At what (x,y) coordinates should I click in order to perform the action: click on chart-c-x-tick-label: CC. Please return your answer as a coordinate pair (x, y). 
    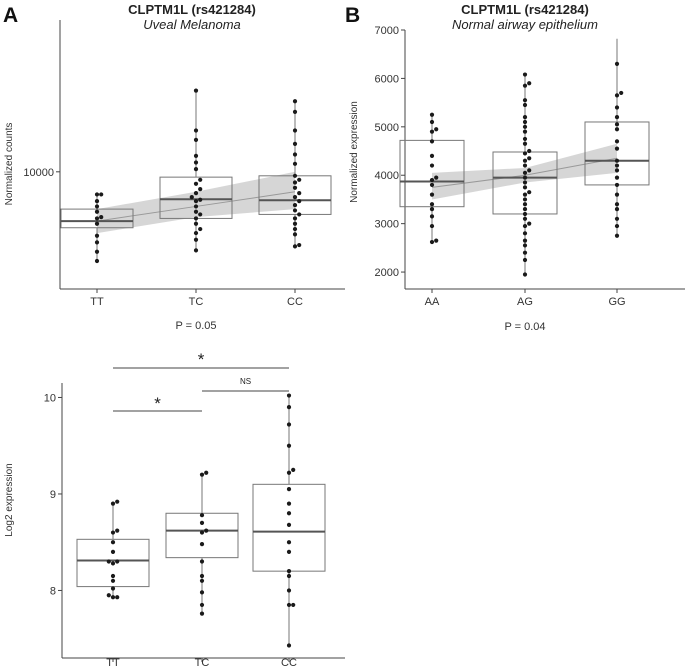
    Looking at the image, I should click on (289, 663).